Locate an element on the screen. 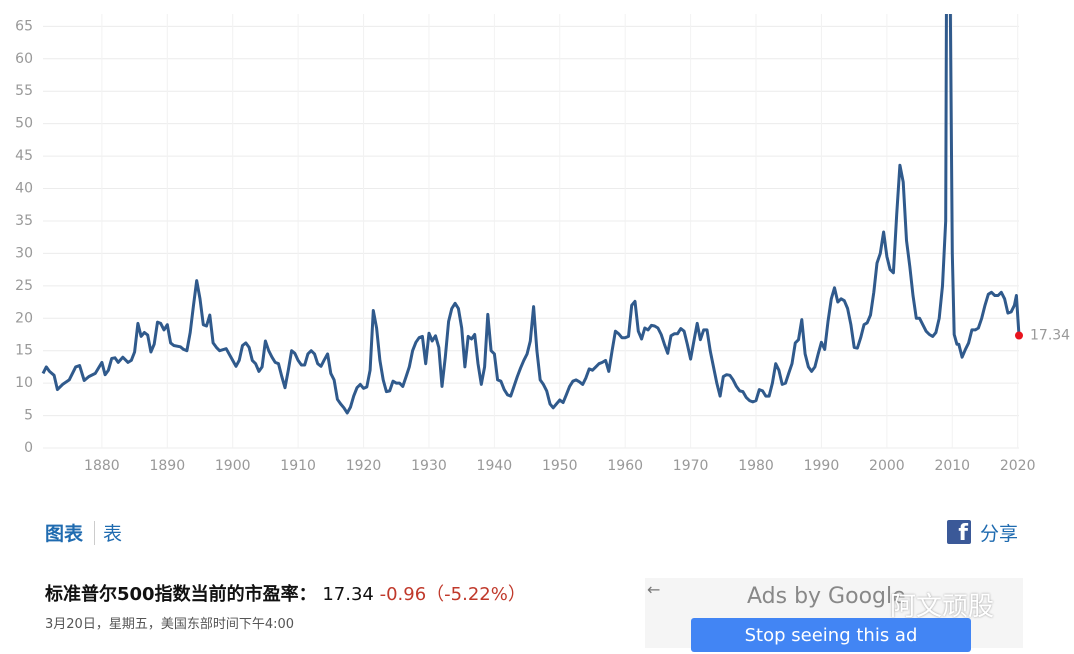 Image resolution: width=1074 pixels, height=654 pixels. facebook-icon: f is located at coordinates (959, 532).